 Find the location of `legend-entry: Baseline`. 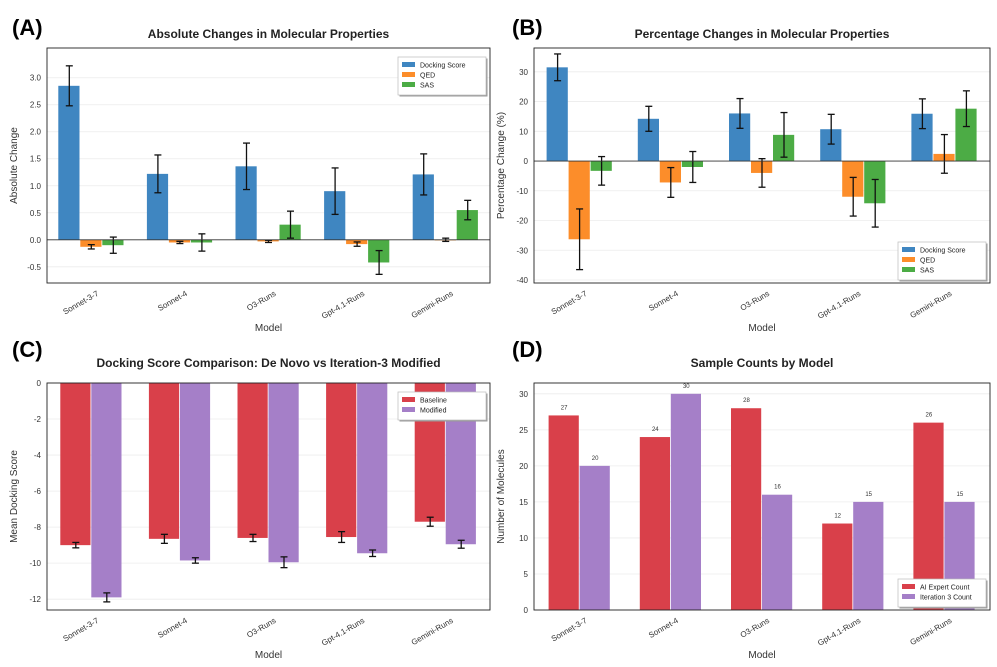

legend-entry: Baseline is located at coordinates (433, 401).